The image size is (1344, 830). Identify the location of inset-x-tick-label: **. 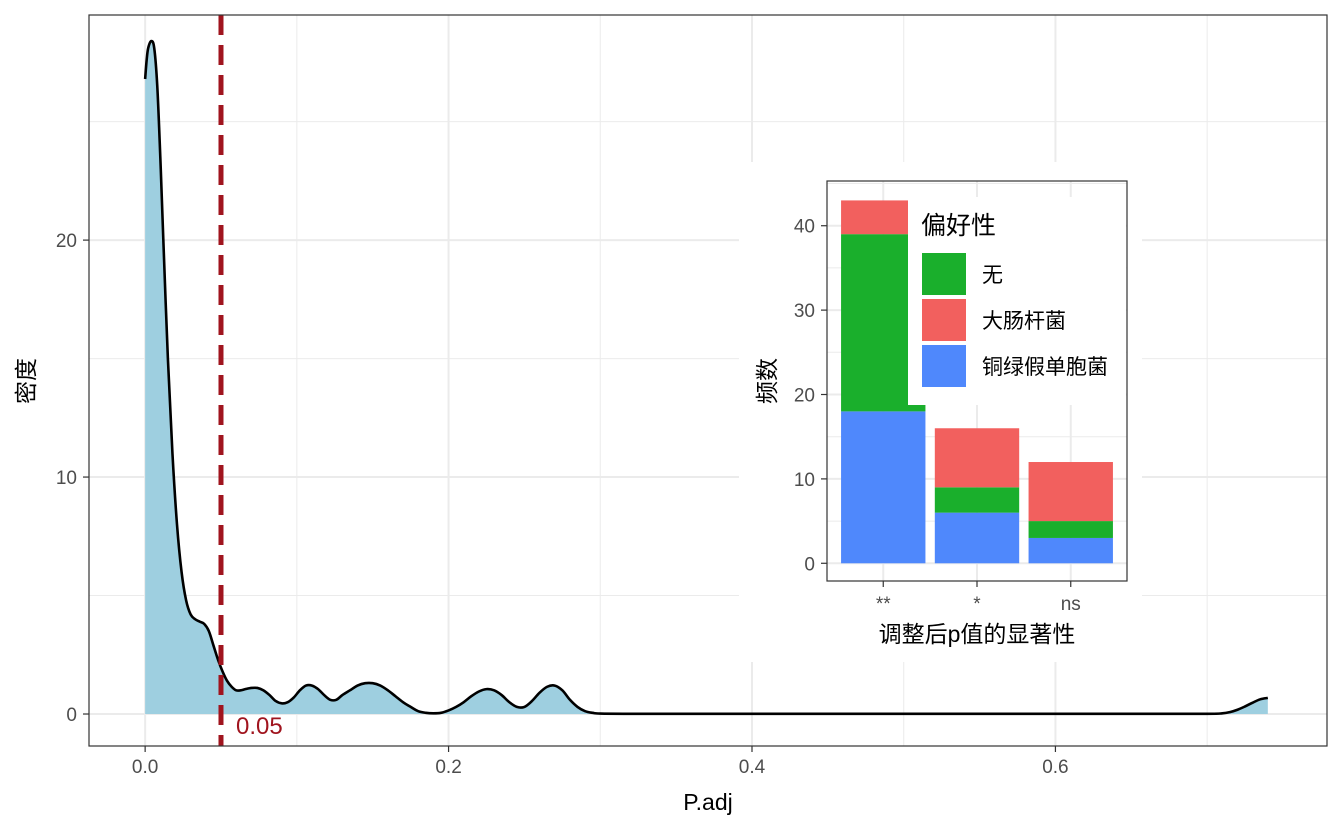
(883, 604).